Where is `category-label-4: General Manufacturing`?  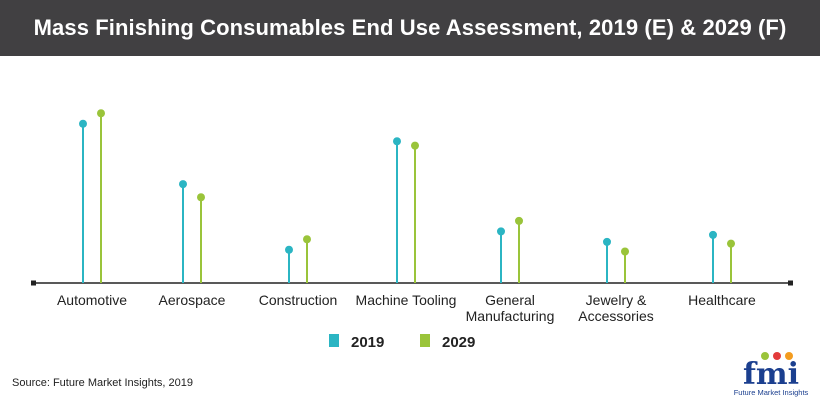 category-label-4: General Manufacturing is located at coordinates (510, 308).